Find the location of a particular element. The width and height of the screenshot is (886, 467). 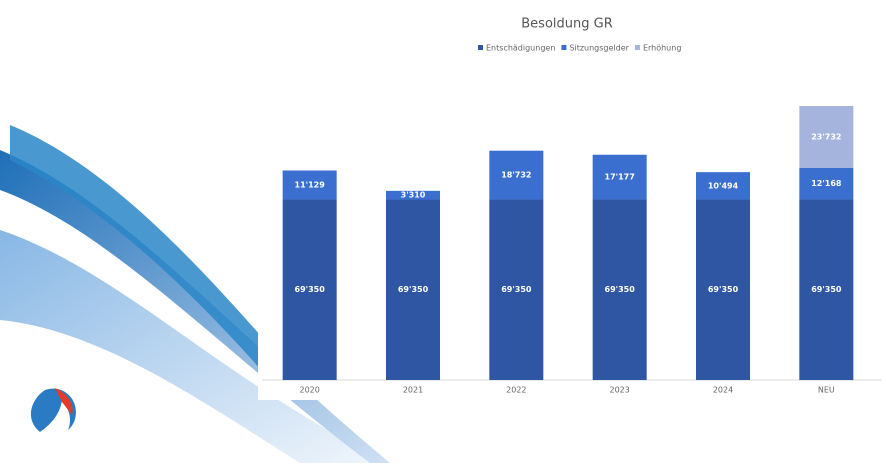

data-label: 10'494 is located at coordinates (723, 185).